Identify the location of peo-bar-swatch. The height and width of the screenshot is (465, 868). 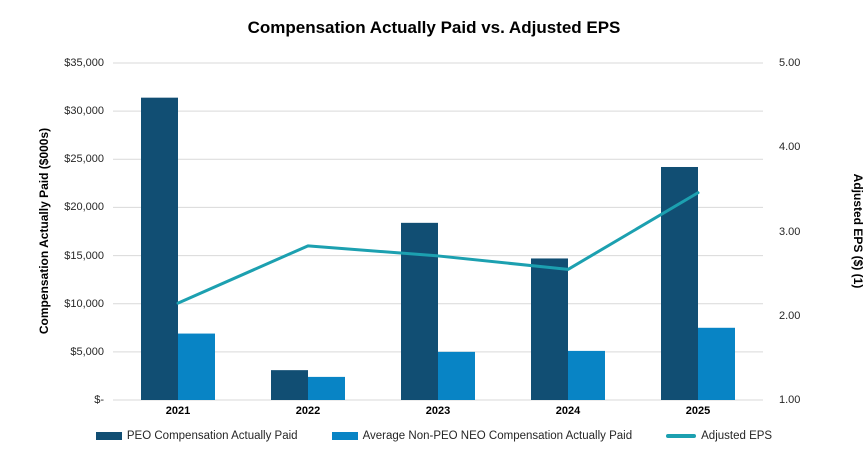
(108, 436).